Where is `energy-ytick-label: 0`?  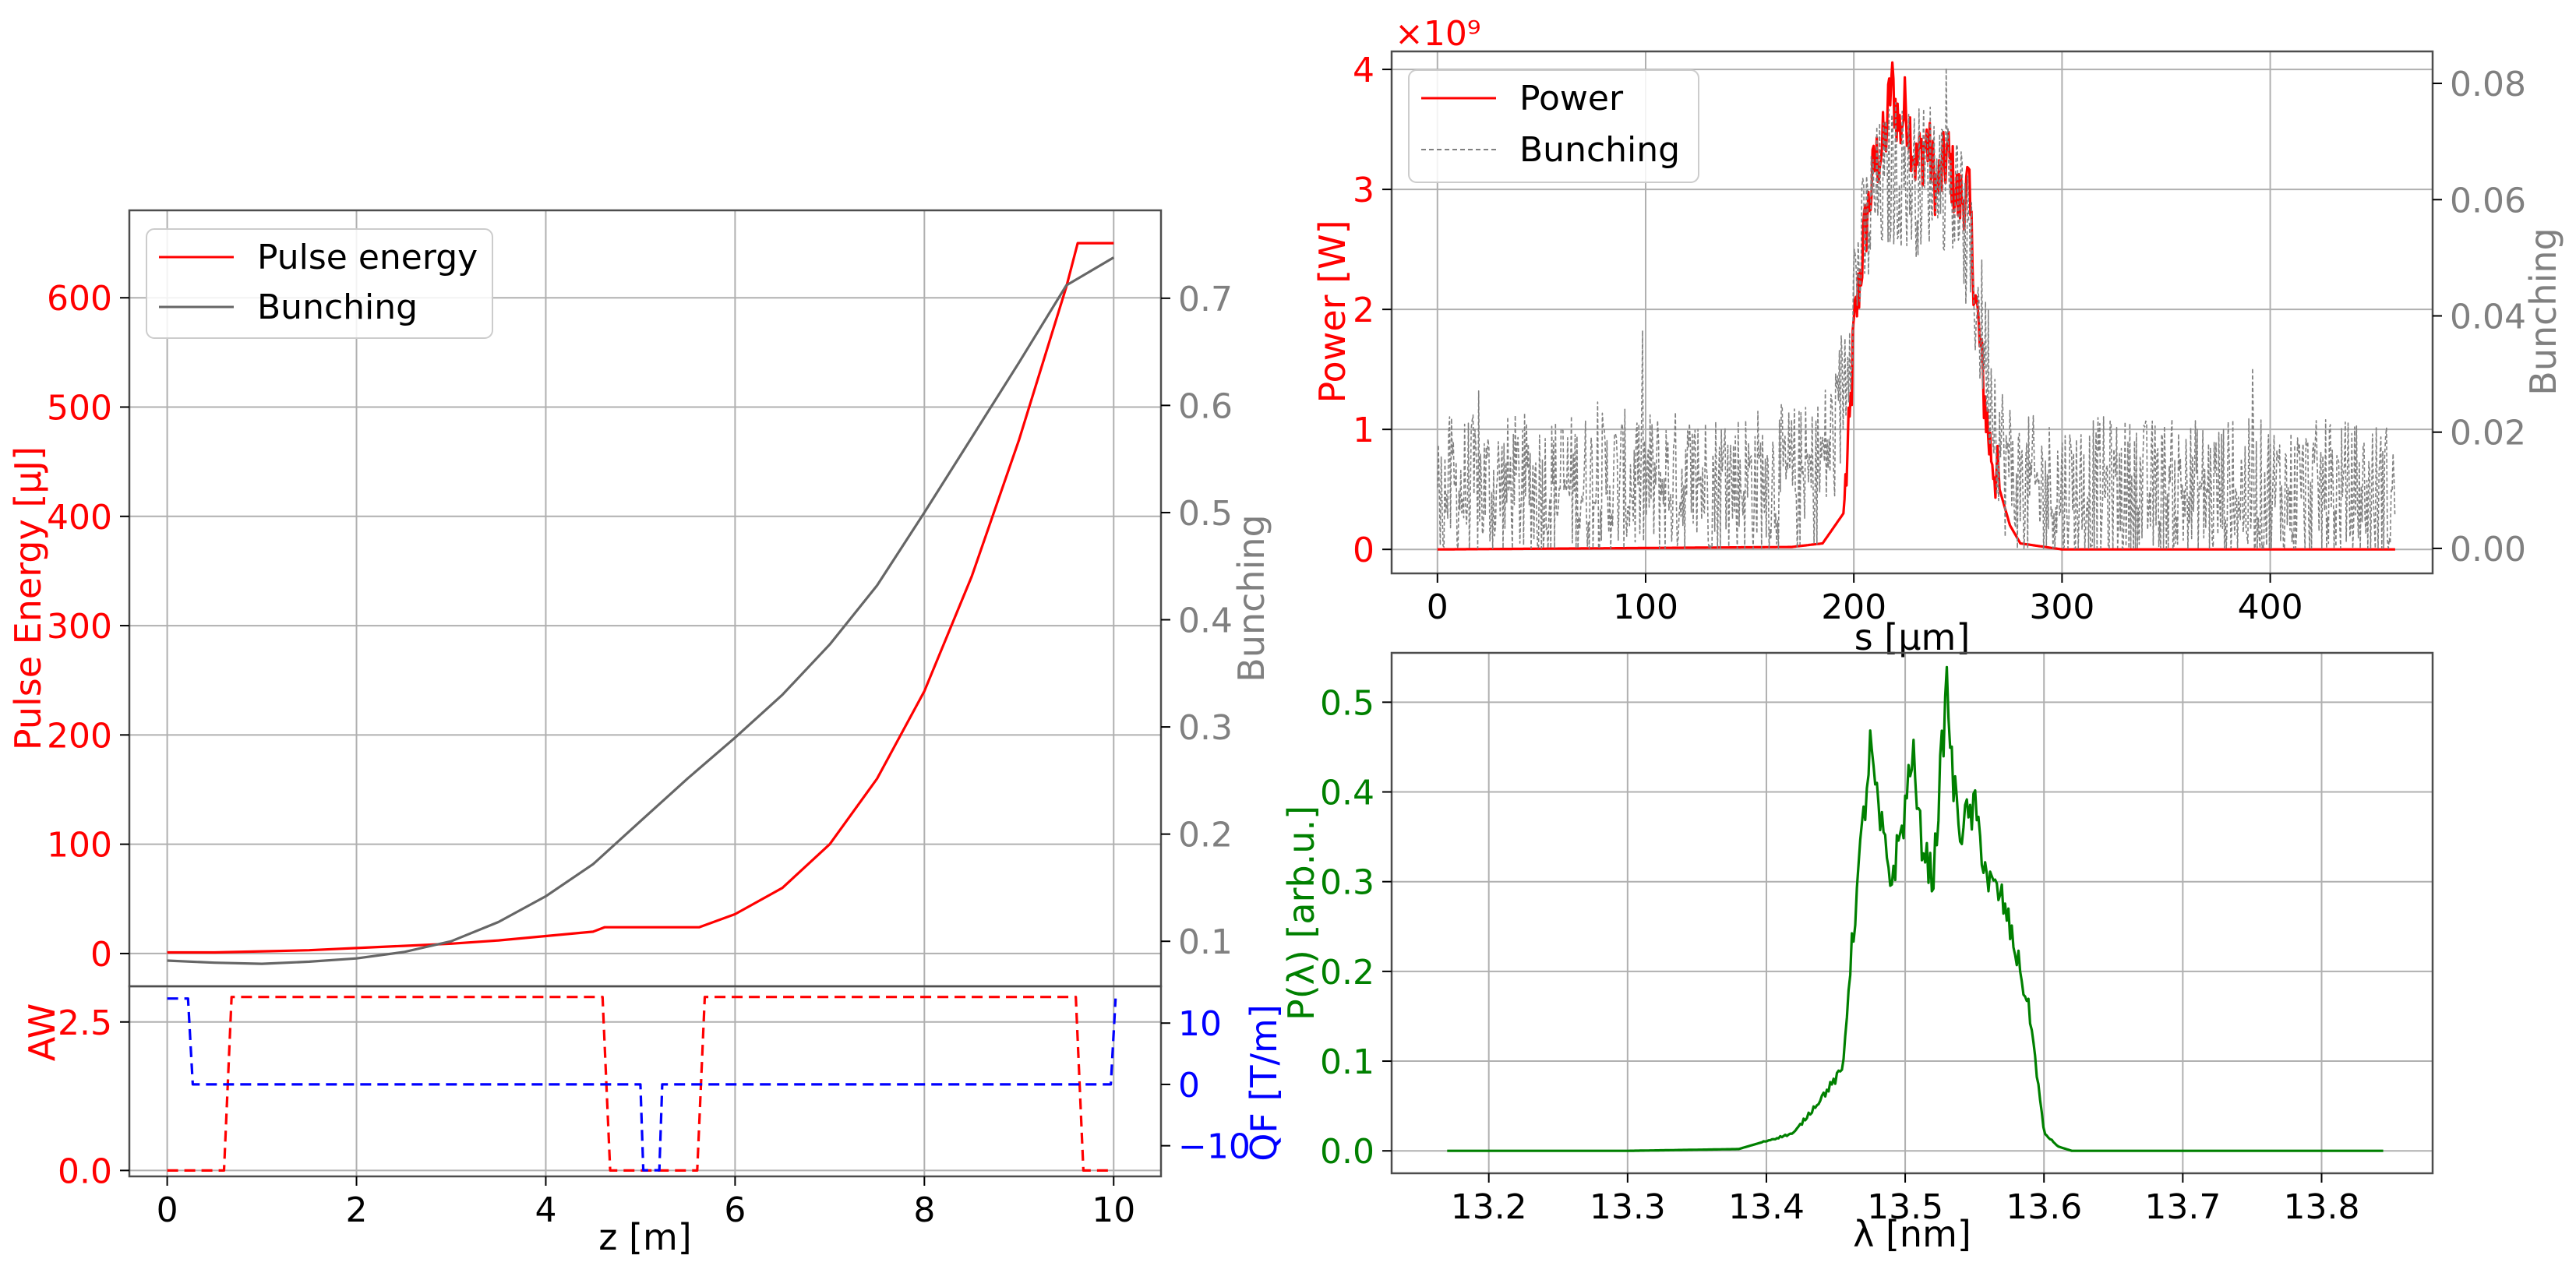
energy-ytick-label: 0 is located at coordinates (101, 955).